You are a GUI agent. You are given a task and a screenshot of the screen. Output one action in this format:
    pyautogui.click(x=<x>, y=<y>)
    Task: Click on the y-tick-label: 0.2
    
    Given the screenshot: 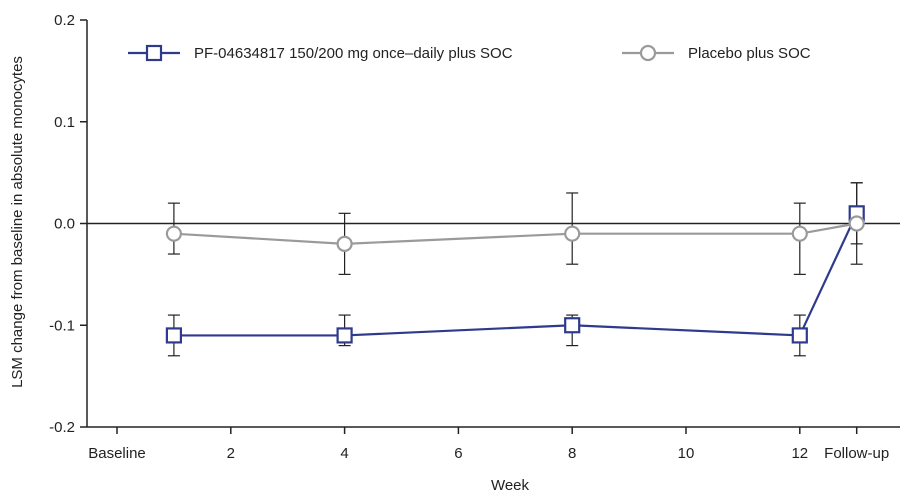 What is the action you would take?
    pyautogui.click(x=64, y=20)
    